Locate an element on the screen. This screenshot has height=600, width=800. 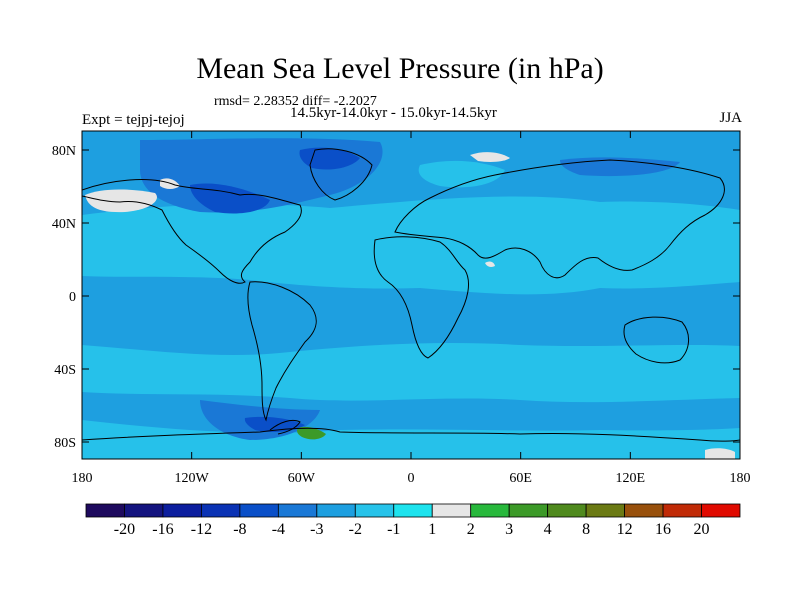
colorbar-label: -16 is located at coordinates (162, 529).